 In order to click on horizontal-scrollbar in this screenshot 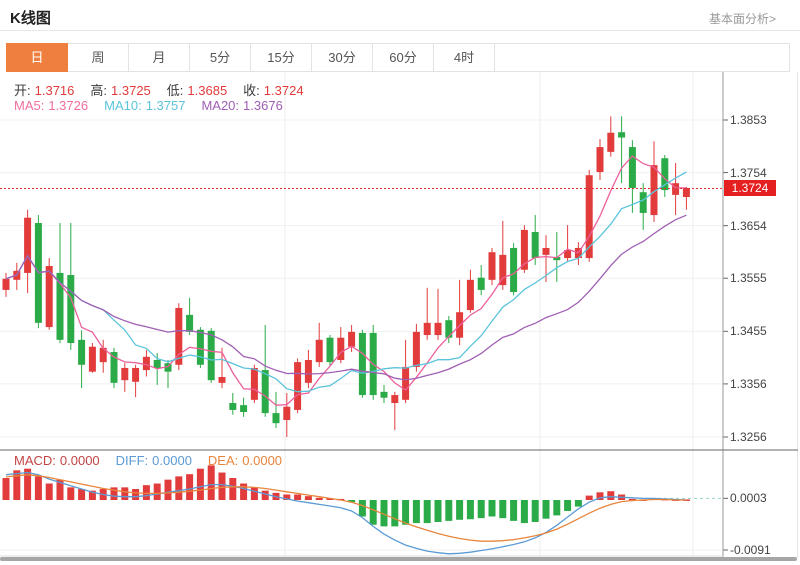, I will do `click(398, 559)`.